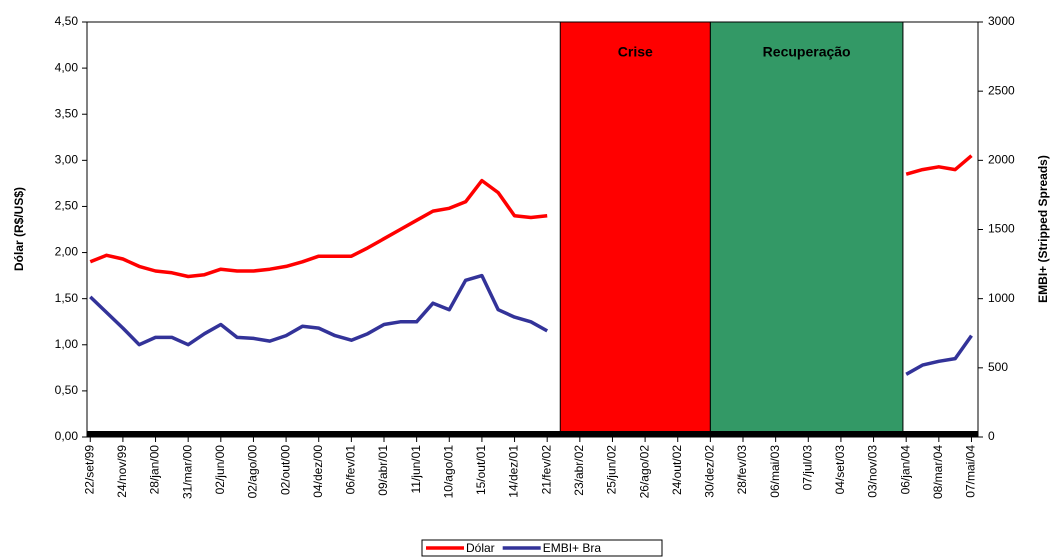 The height and width of the screenshot is (558, 1055). Describe the element at coordinates (351, 470) in the screenshot. I see `x-tick-label: 06/fev/01` at that location.